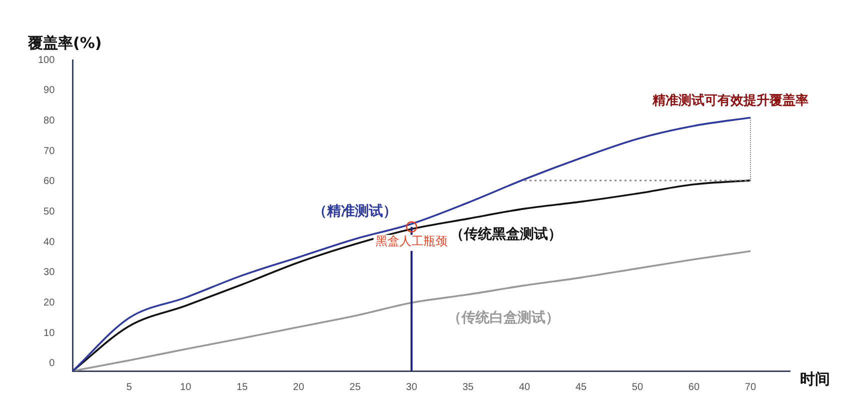 This screenshot has height=403, width=861. Describe the element at coordinates (47, 60) in the screenshot. I see `y-tick-label: 100` at that location.